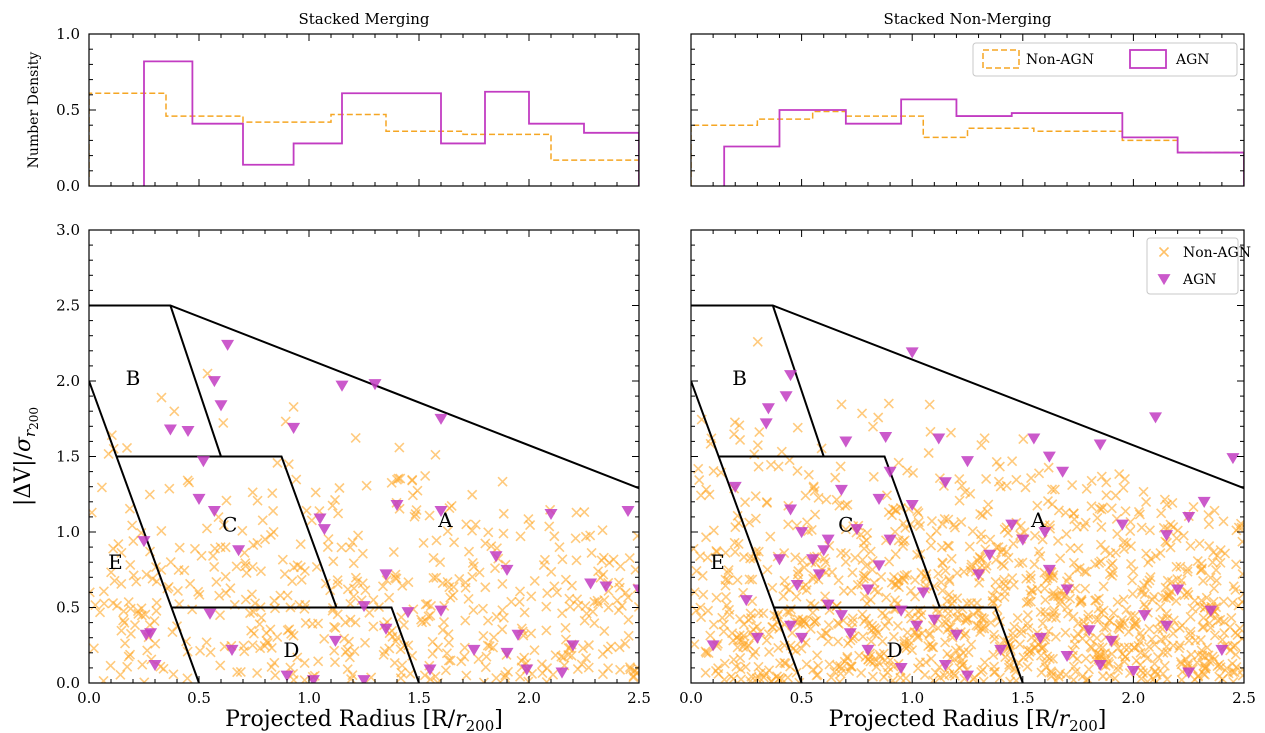 The width and height of the screenshot is (1265, 733). I want to click on x-tick-label: 1.5, so click(1023, 698).